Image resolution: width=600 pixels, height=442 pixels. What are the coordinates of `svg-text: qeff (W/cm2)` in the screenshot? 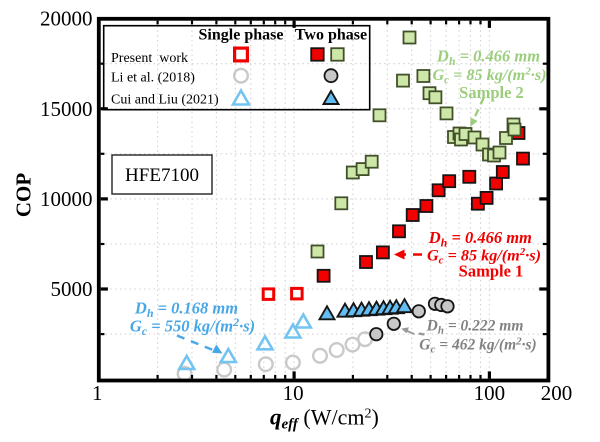 It's located at (324, 419).